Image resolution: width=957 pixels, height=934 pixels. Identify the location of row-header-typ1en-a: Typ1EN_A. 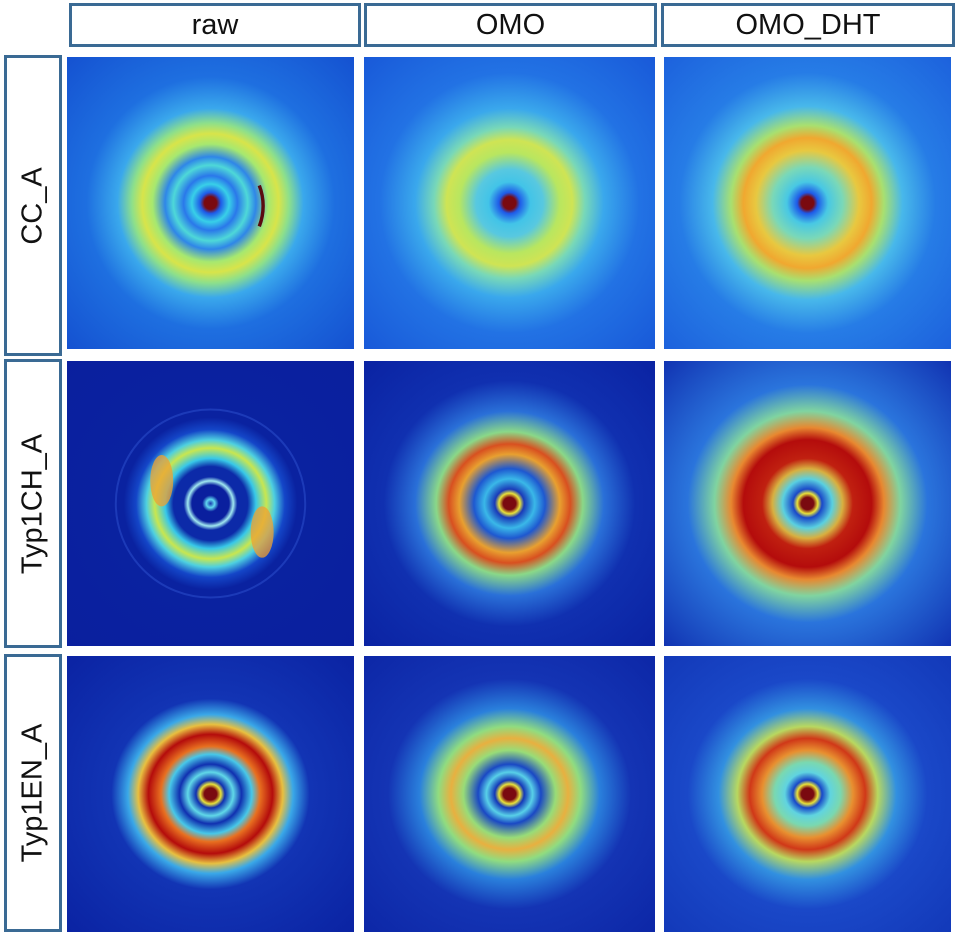
(33, 793).